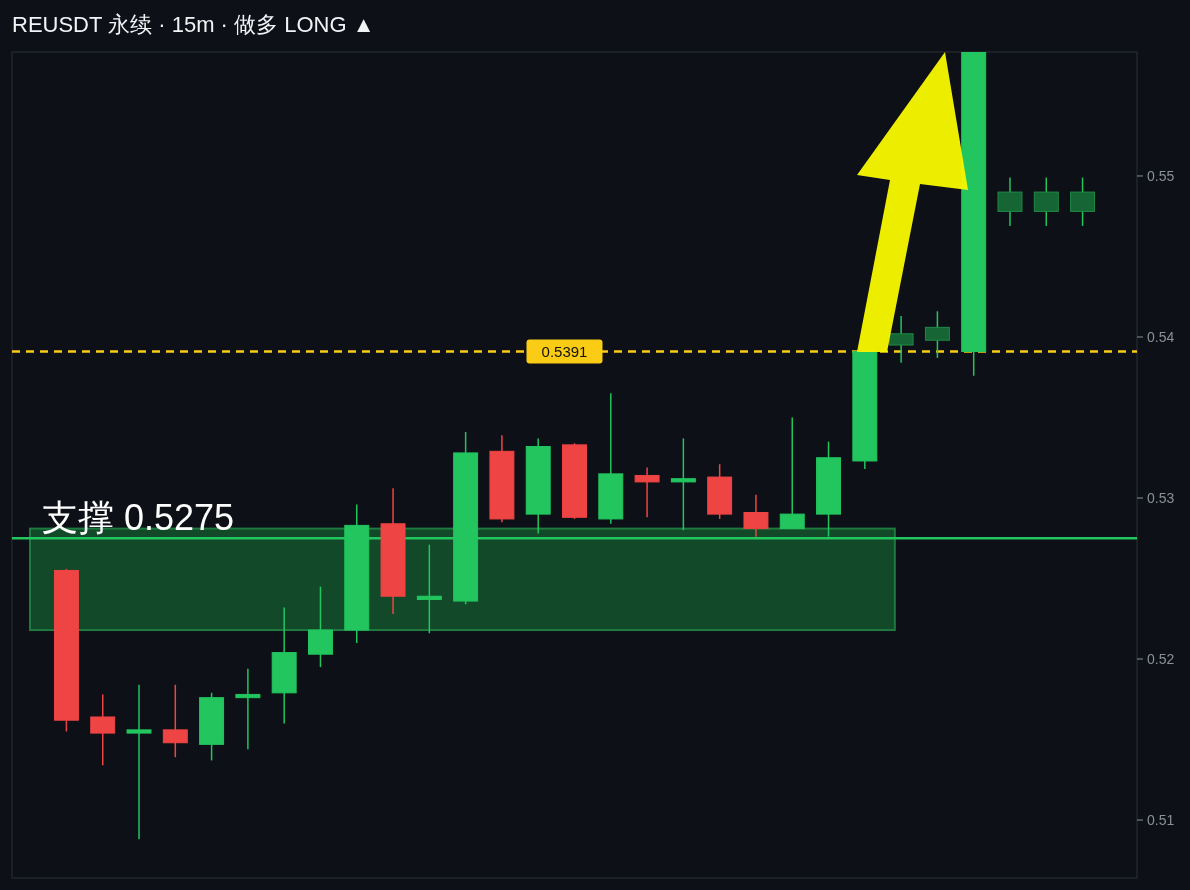  Describe the element at coordinates (1161, 498) in the screenshot. I see `y-tick-label: 0.53` at that location.